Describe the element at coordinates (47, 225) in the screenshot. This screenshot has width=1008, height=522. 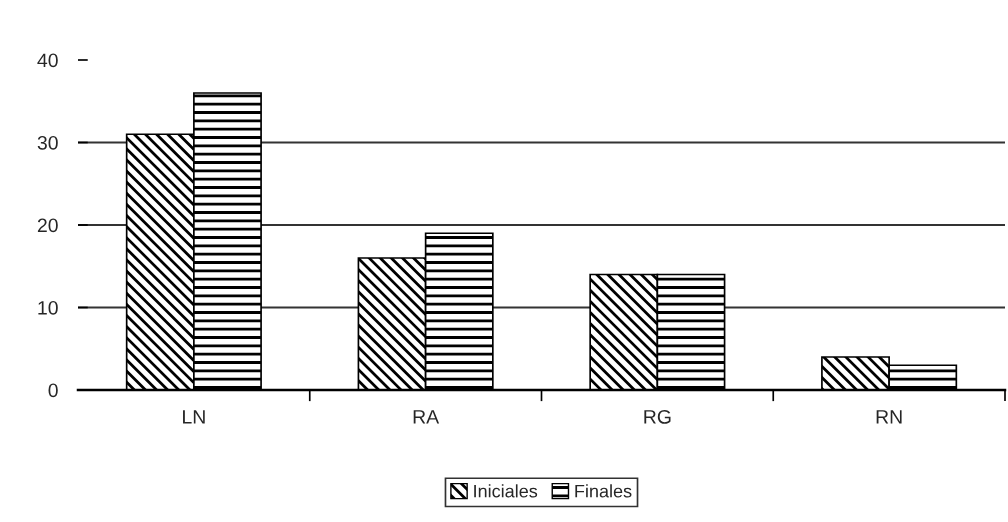
I see `y-tick-label: 20` at that location.